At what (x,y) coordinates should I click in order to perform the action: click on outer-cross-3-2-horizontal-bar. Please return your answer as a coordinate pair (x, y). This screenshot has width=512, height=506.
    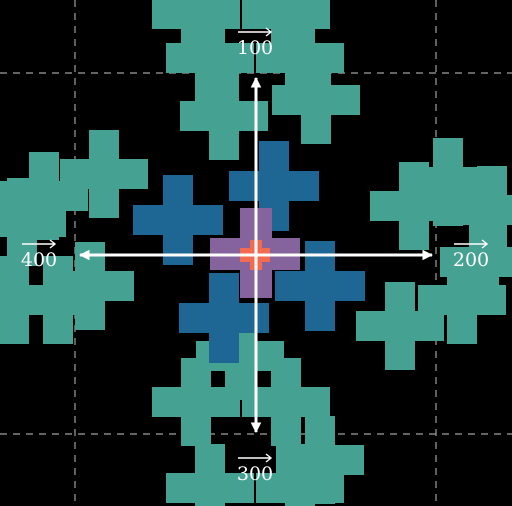
    Looking at the image, I should click on (210, 488).